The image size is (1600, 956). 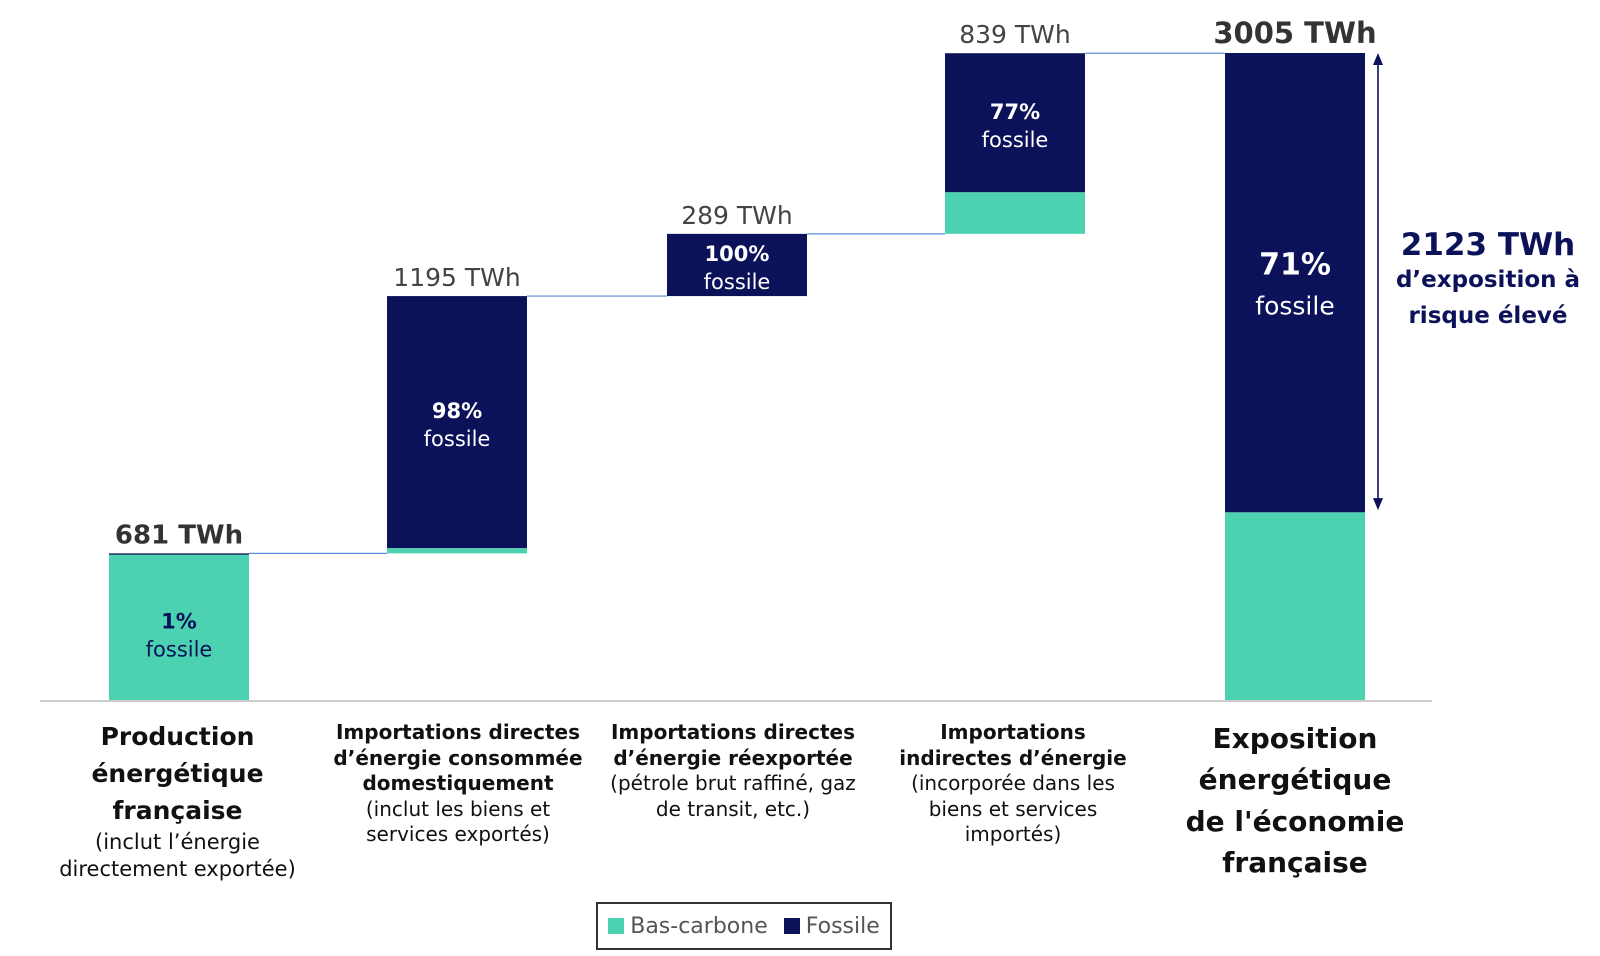 I want to click on legend-swatch-low-carbon, so click(x=616, y=926).